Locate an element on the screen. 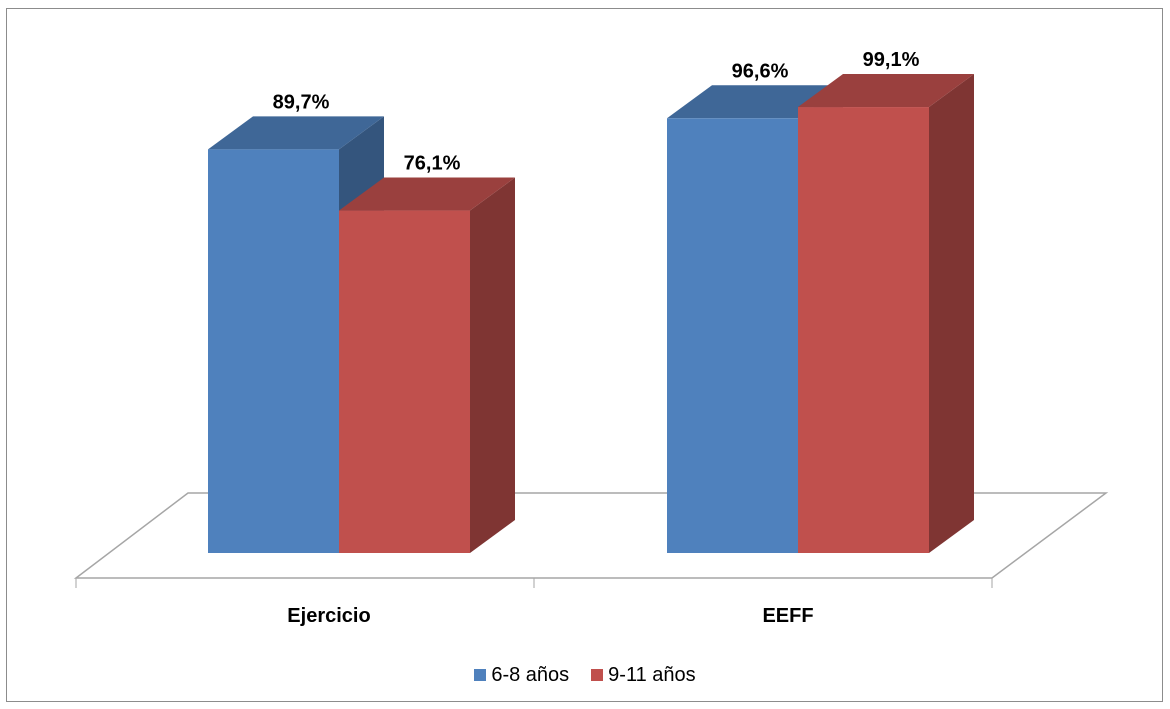 The image size is (1170, 709). data-label: 76,1% is located at coordinates (432, 164).